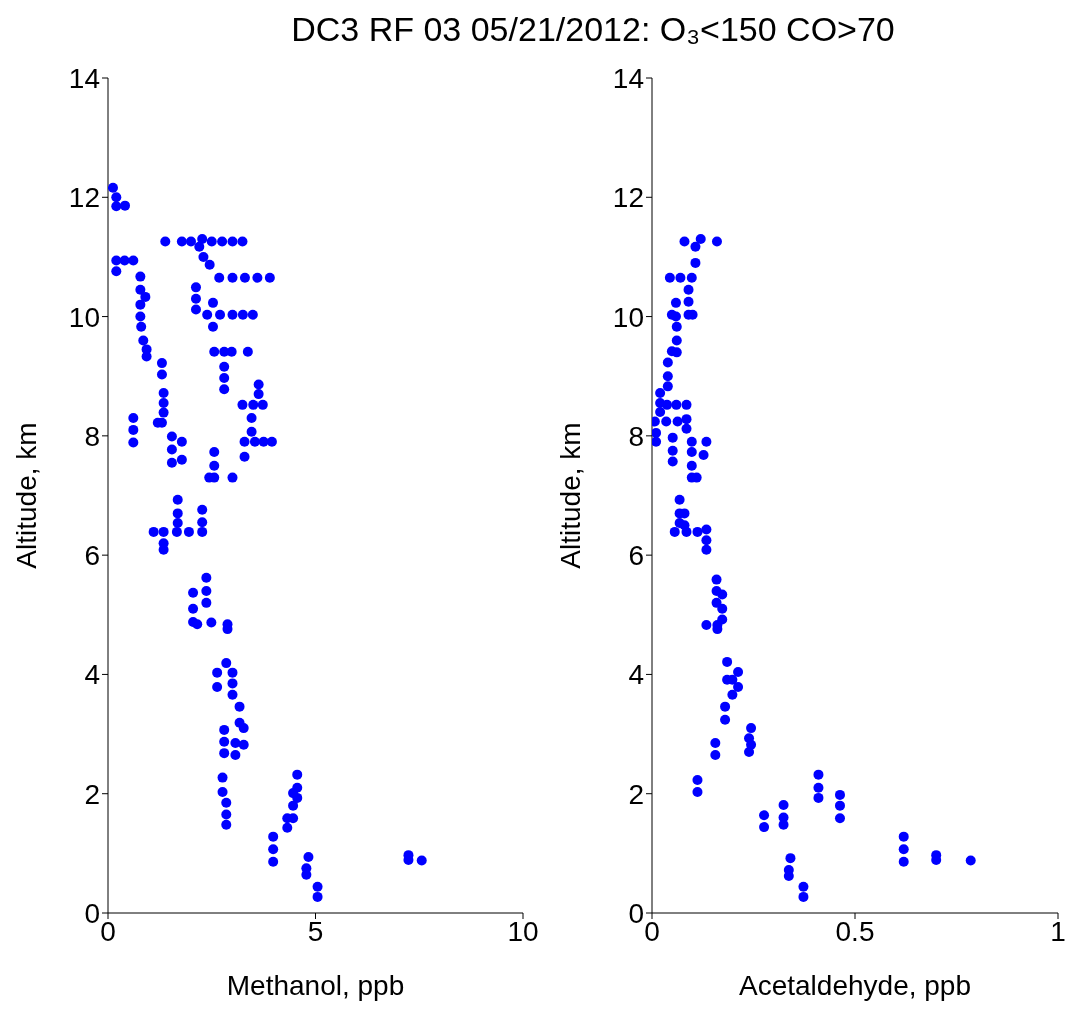 The height and width of the screenshot is (1020, 1075). What do you see at coordinates (593, 29) in the screenshot?
I see `text: DC3 RF 03 05/21/2012: O₃<150 CO>70` at bounding box center [593, 29].